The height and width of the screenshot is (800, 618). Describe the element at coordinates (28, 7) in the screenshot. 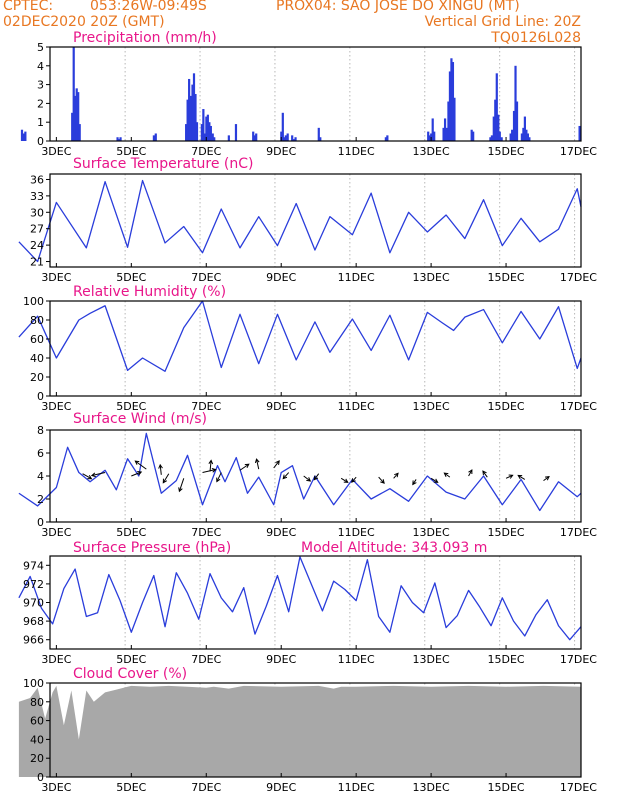

I see `header-source: CPTEC:` at that location.